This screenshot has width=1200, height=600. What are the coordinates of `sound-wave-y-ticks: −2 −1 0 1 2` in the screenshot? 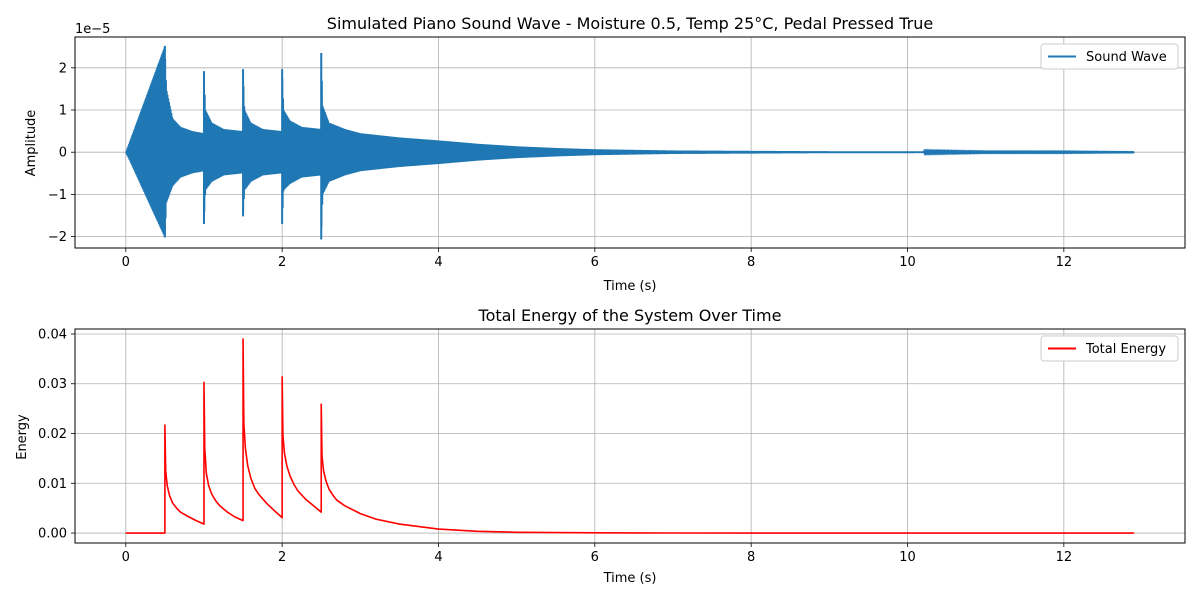 It's located at (61, 153).